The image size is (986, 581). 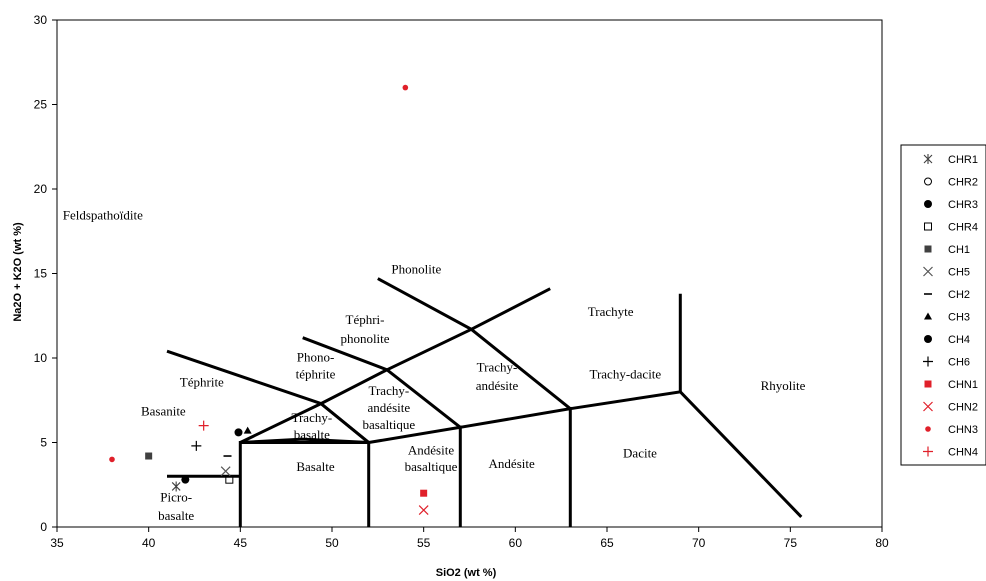 What do you see at coordinates (959, 295) in the screenshot?
I see `legend-label: CH2` at bounding box center [959, 295].